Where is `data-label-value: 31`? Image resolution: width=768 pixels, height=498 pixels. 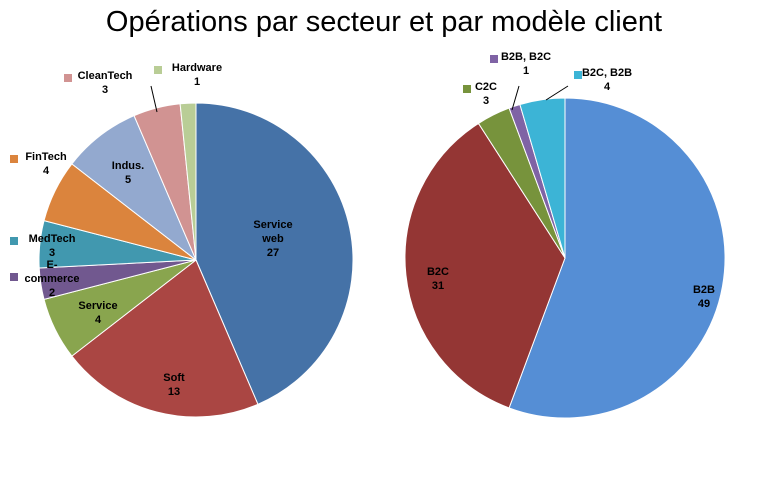 data-label-value: 31 is located at coordinates (438, 286).